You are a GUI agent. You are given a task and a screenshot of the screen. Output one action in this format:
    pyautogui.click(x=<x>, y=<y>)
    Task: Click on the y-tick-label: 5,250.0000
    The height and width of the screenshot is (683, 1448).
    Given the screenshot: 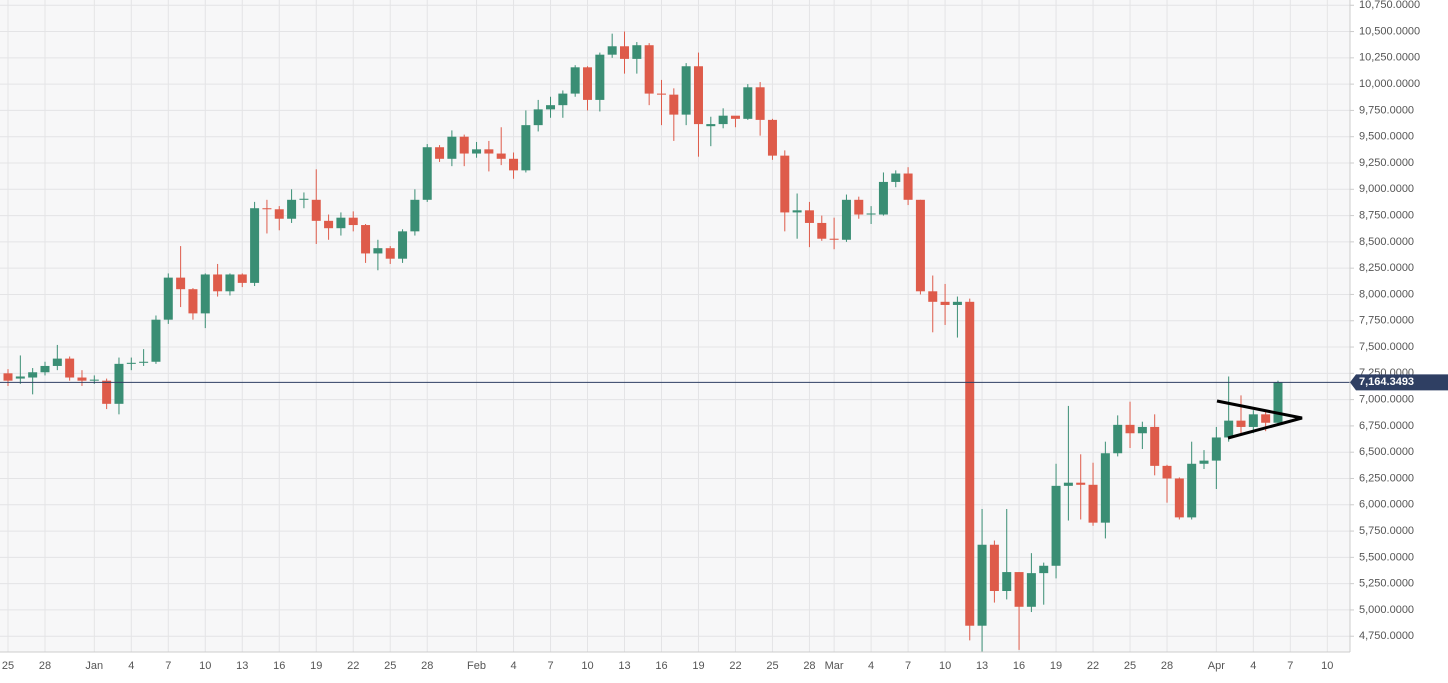 What is the action you would take?
    pyautogui.click(x=1386, y=584)
    